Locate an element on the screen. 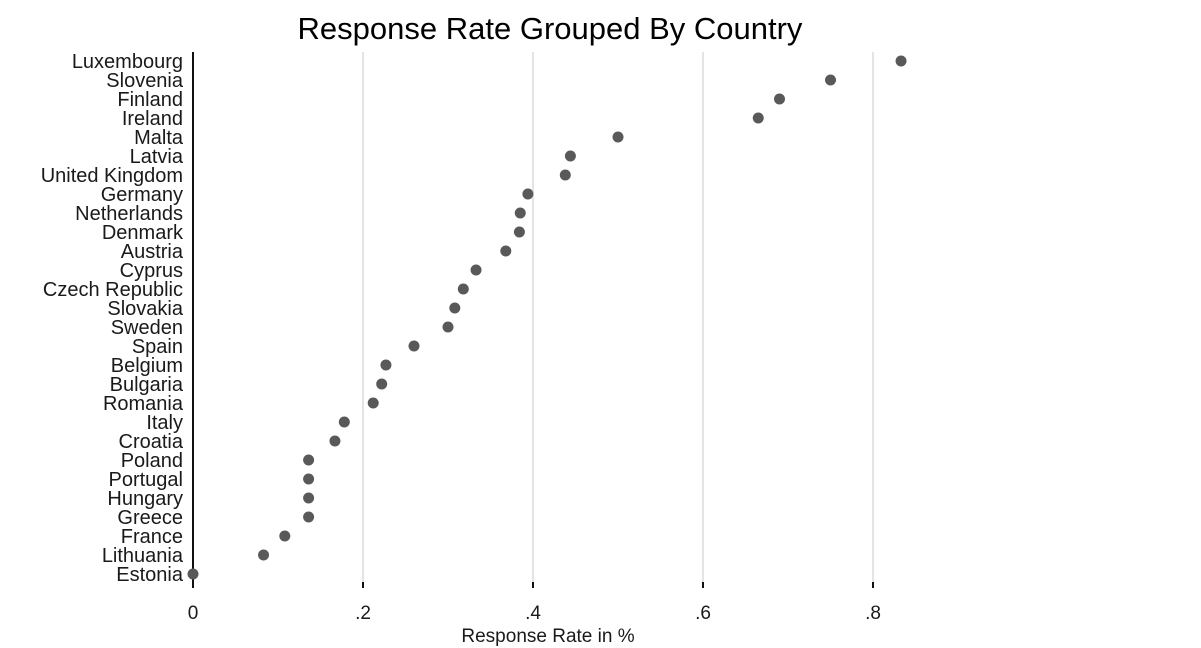 The height and width of the screenshot is (648, 1201). category-label: Estonia is located at coordinates (150, 575).